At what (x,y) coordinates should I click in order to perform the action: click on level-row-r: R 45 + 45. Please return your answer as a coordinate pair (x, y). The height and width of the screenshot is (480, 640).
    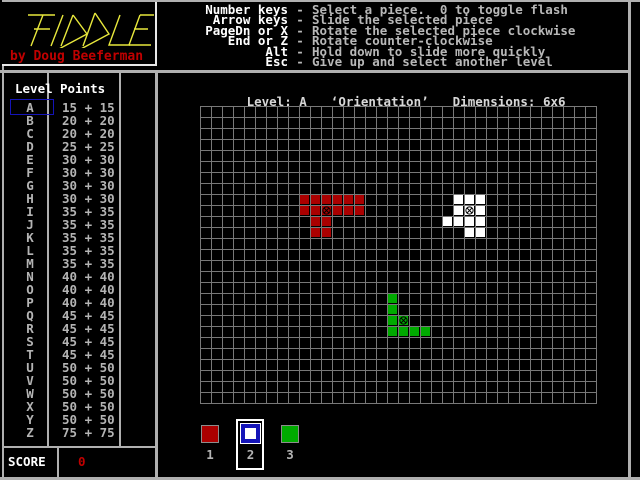
    Looking at the image, I should click on (77, 328).